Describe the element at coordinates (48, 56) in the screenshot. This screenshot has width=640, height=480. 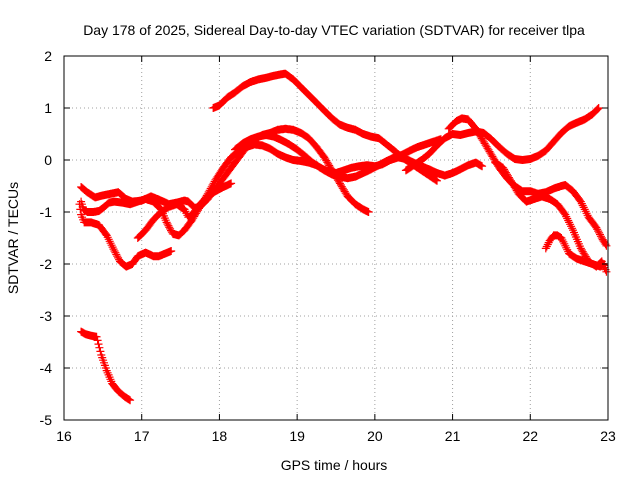
I see `y-tick-label: 2` at that location.